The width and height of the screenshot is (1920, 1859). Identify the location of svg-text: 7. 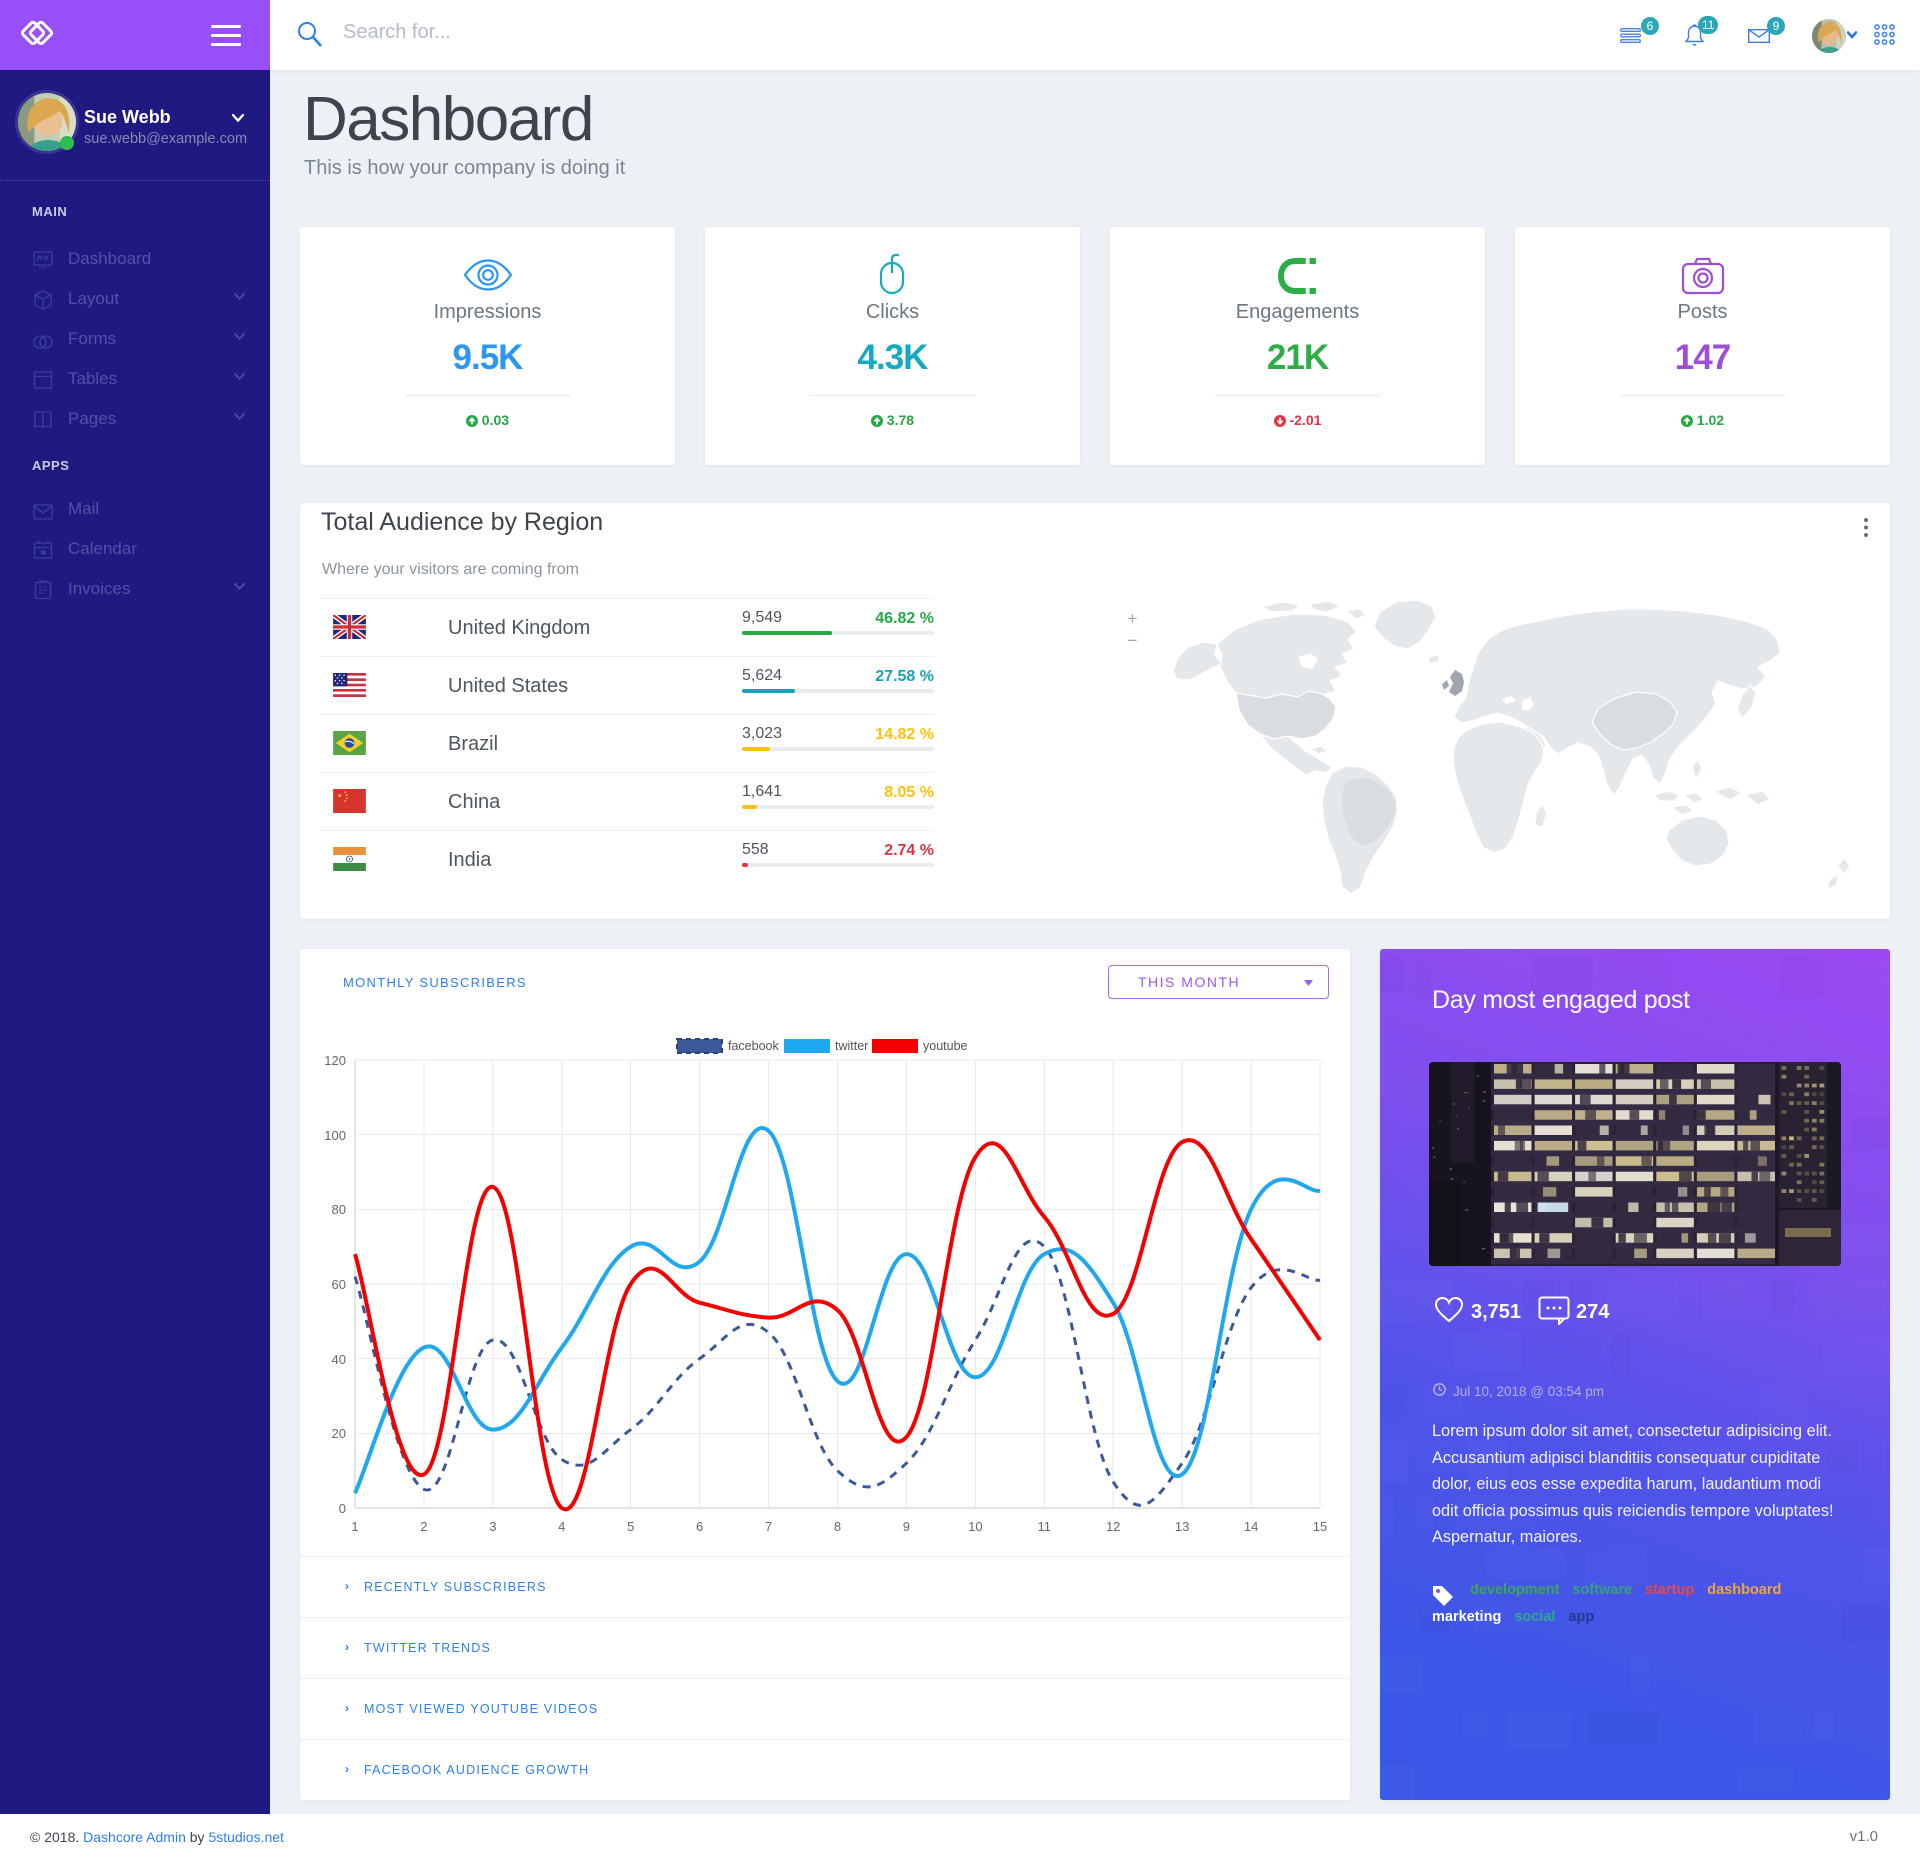
(768, 1526).